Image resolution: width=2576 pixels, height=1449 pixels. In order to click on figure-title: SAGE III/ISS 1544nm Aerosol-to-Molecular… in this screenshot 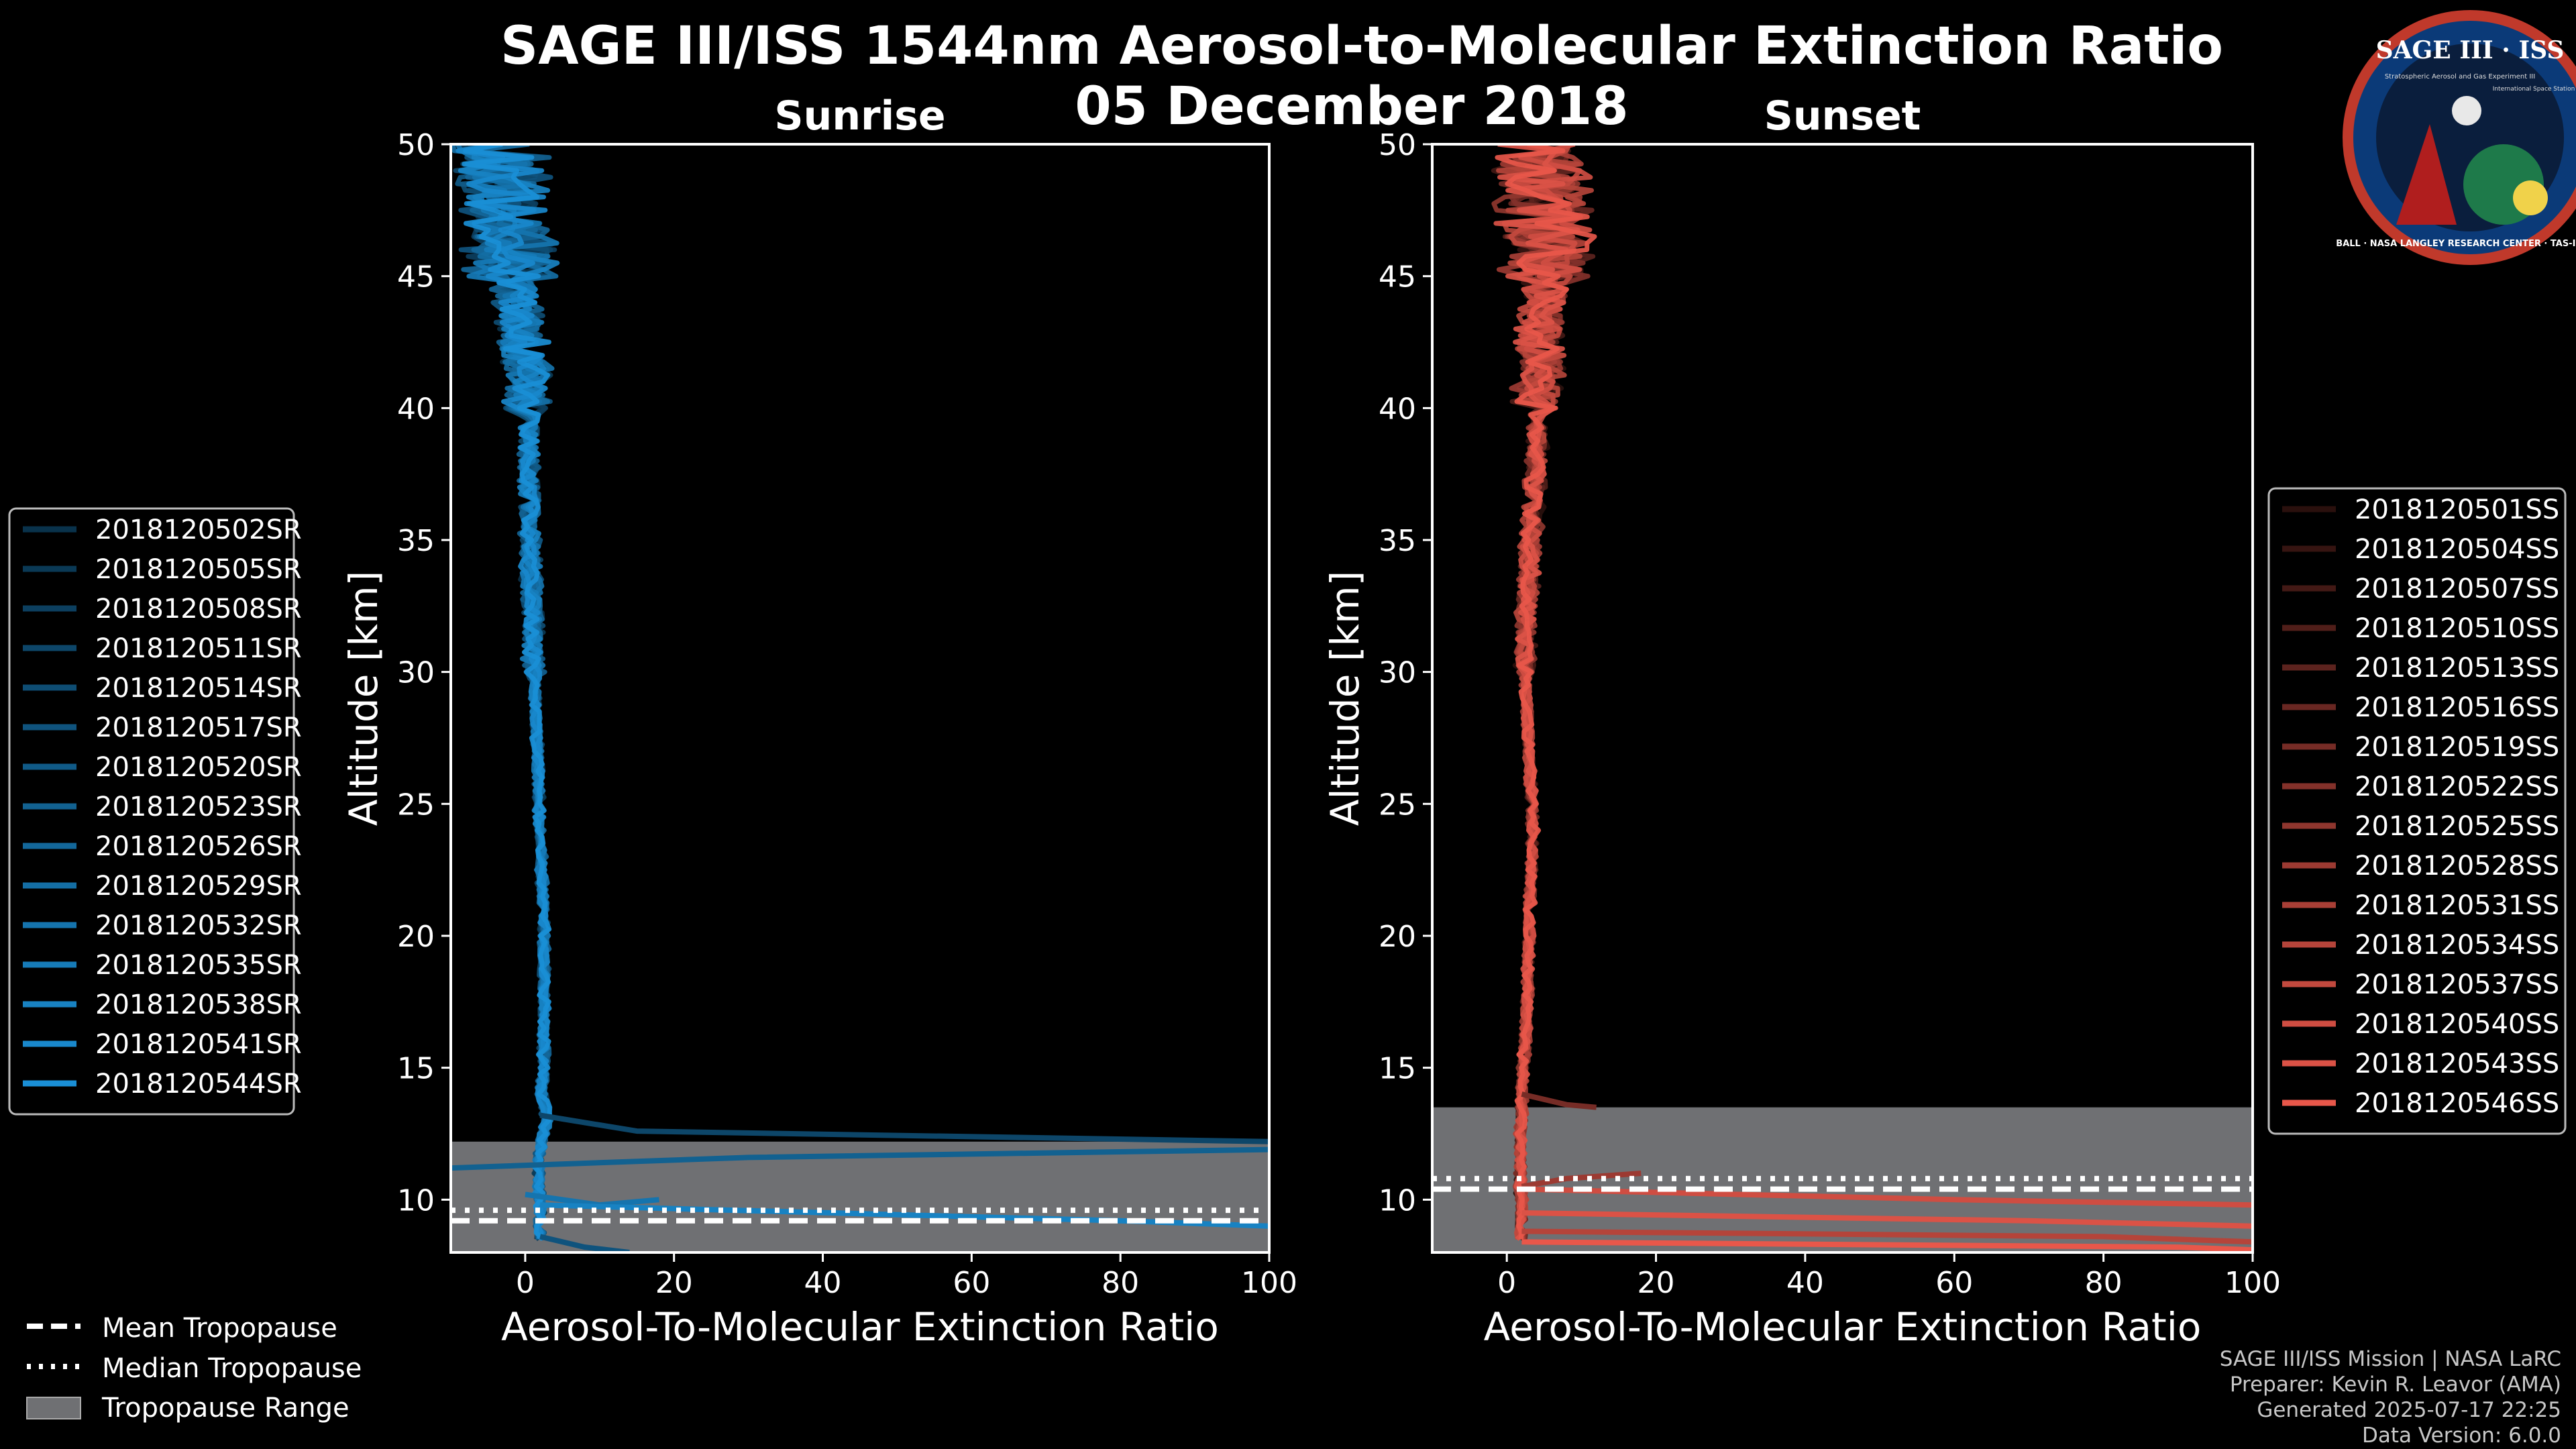, I will do `click(1361, 46)`.